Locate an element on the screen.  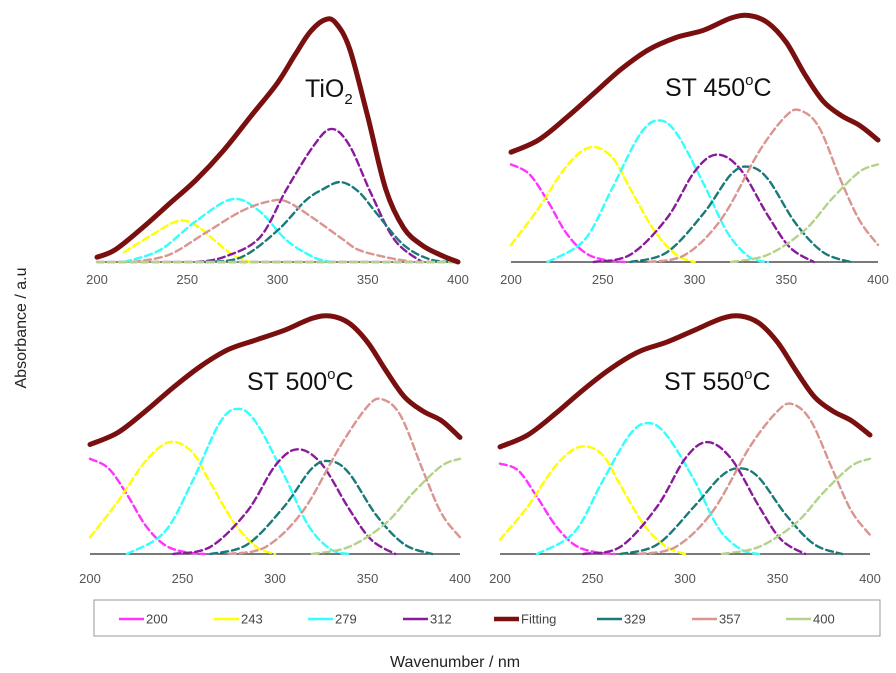
legend-frame is located at coordinates (487, 618).